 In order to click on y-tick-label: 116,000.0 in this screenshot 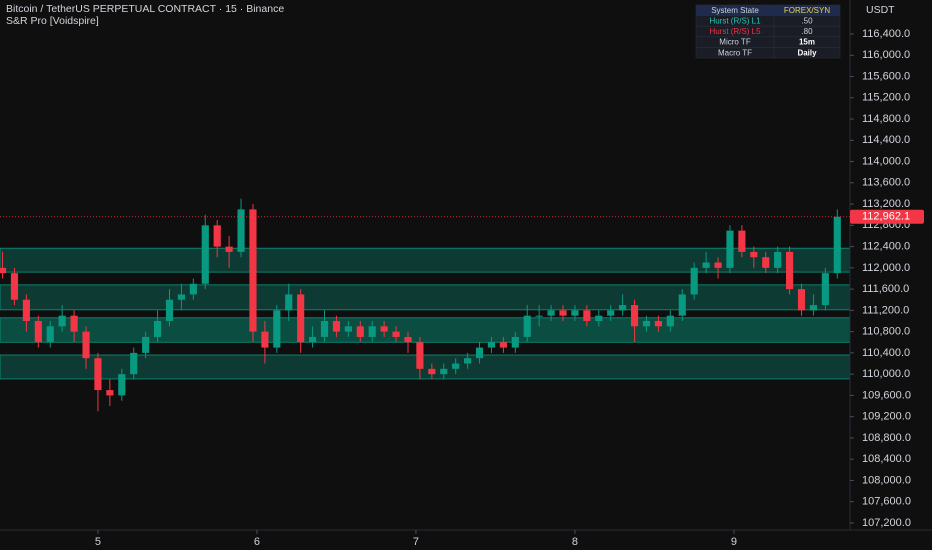, I will do `click(886, 55)`.